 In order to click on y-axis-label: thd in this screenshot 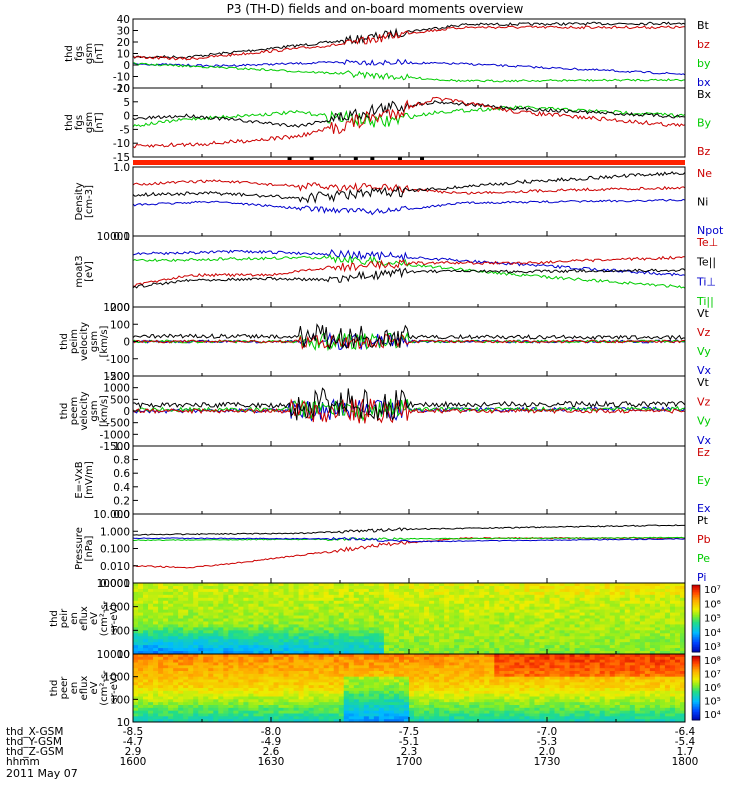, I will do `click(69, 53)`.